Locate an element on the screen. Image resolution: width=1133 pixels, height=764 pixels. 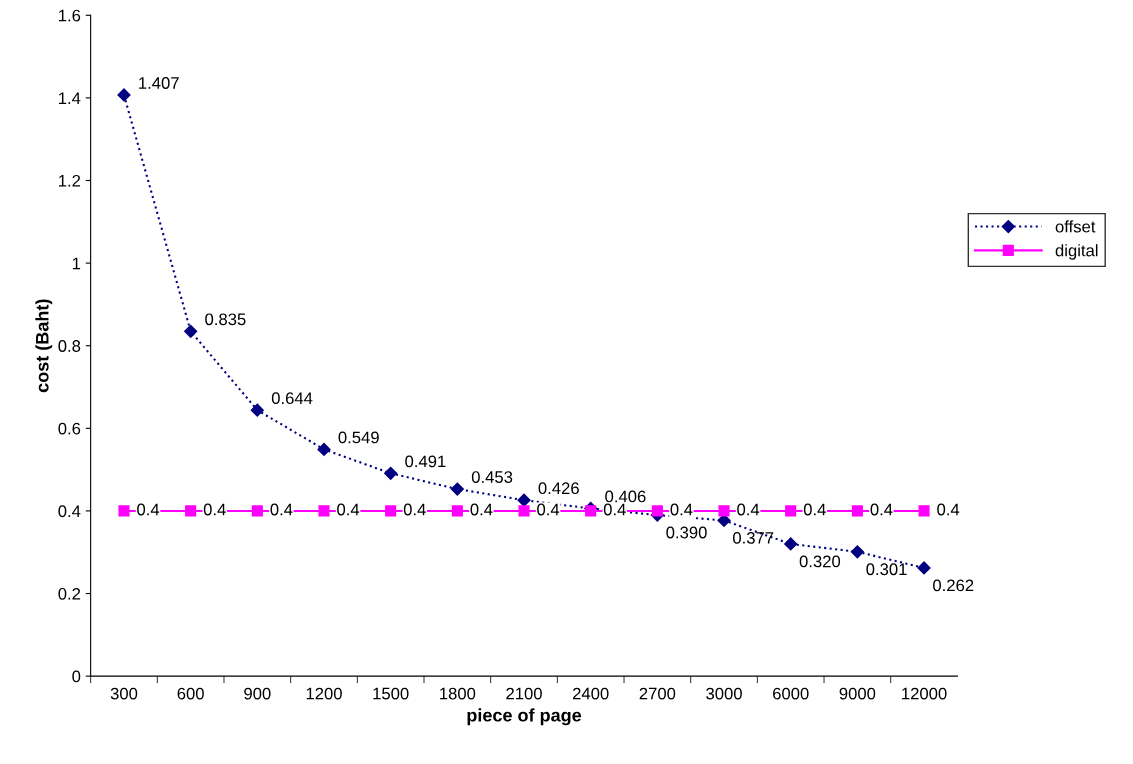
legend-label: digital is located at coordinates (1076, 252).